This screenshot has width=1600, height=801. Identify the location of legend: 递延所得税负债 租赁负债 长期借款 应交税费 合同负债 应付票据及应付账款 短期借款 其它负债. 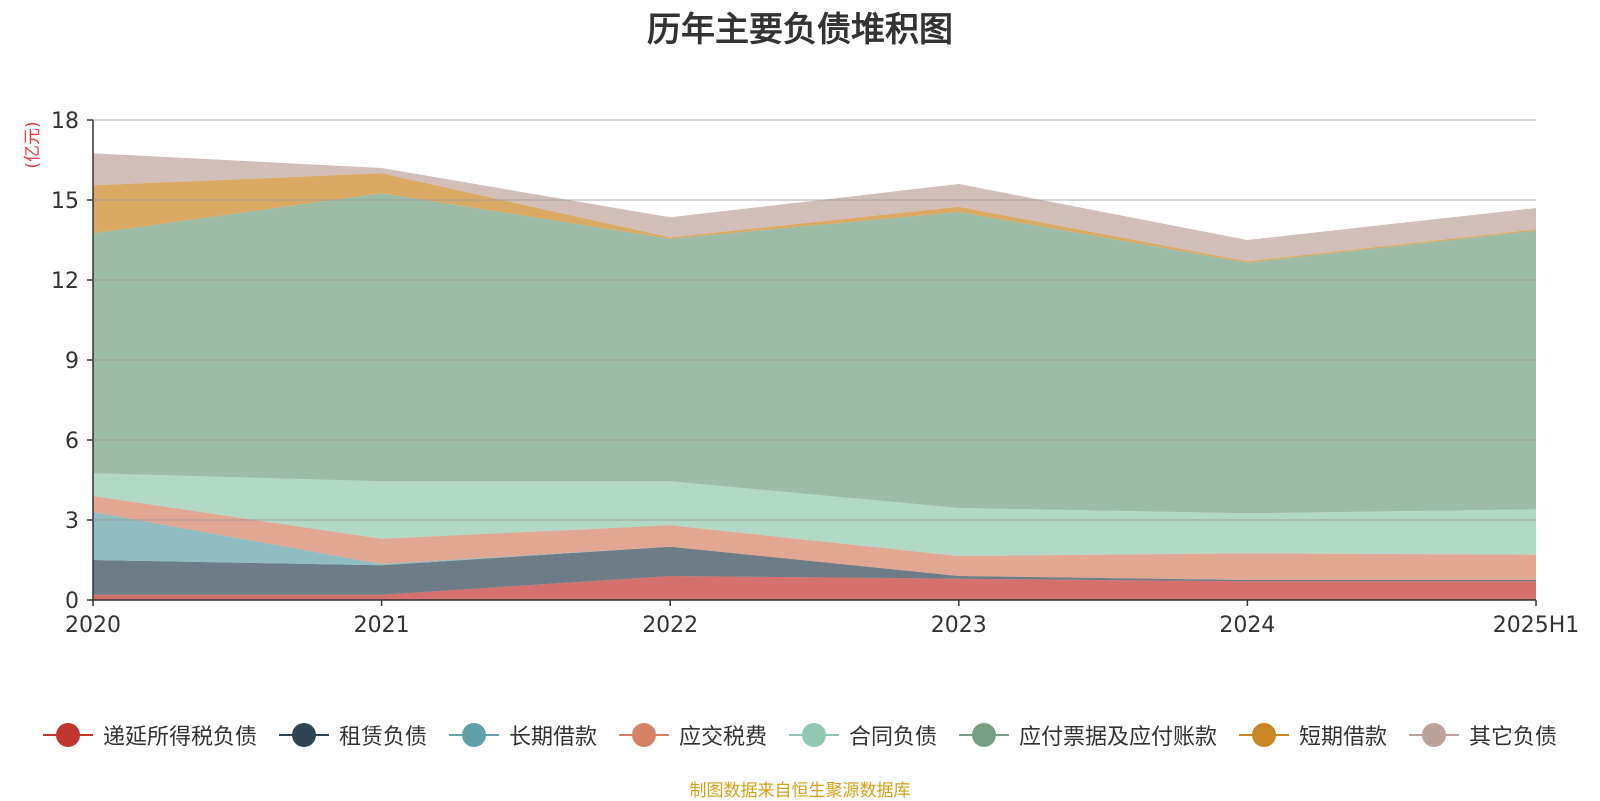
(800, 735).